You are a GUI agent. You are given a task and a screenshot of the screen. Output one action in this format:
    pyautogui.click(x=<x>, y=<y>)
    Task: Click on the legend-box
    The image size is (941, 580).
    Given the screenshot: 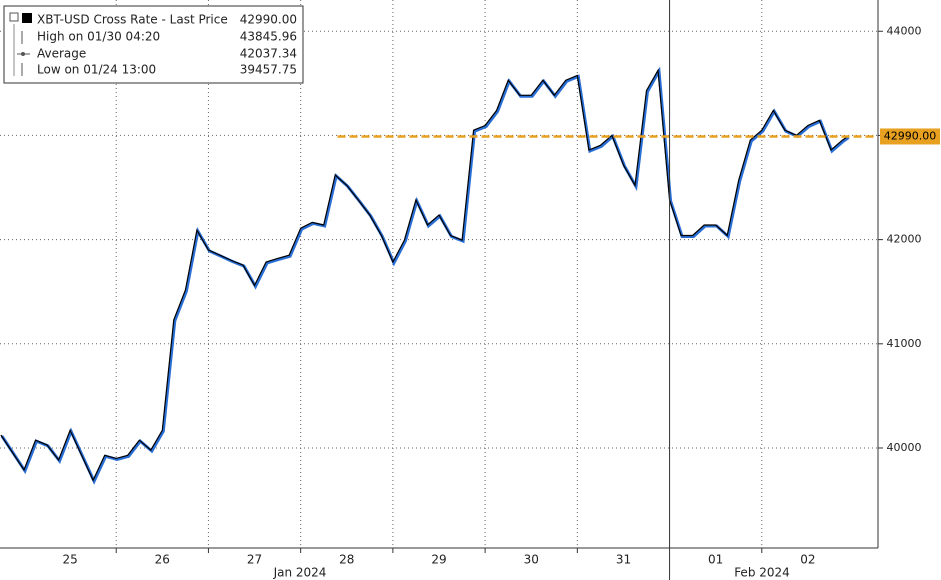 What is the action you would take?
    pyautogui.click(x=153, y=44)
    